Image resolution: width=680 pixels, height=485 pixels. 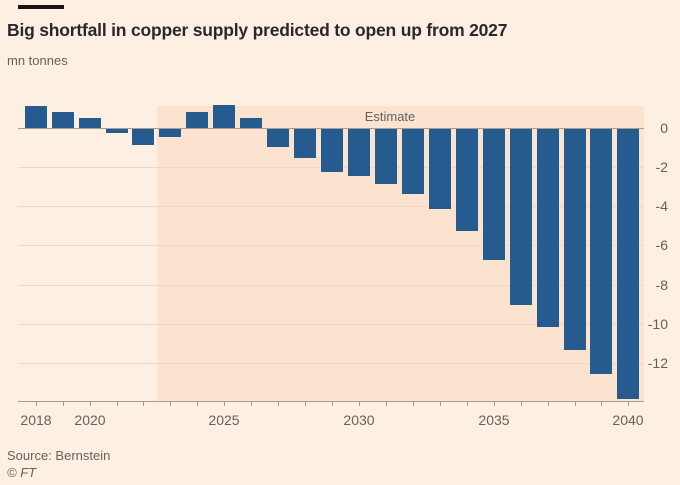 I want to click on x-axis-label: 2018, so click(x=36, y=420).